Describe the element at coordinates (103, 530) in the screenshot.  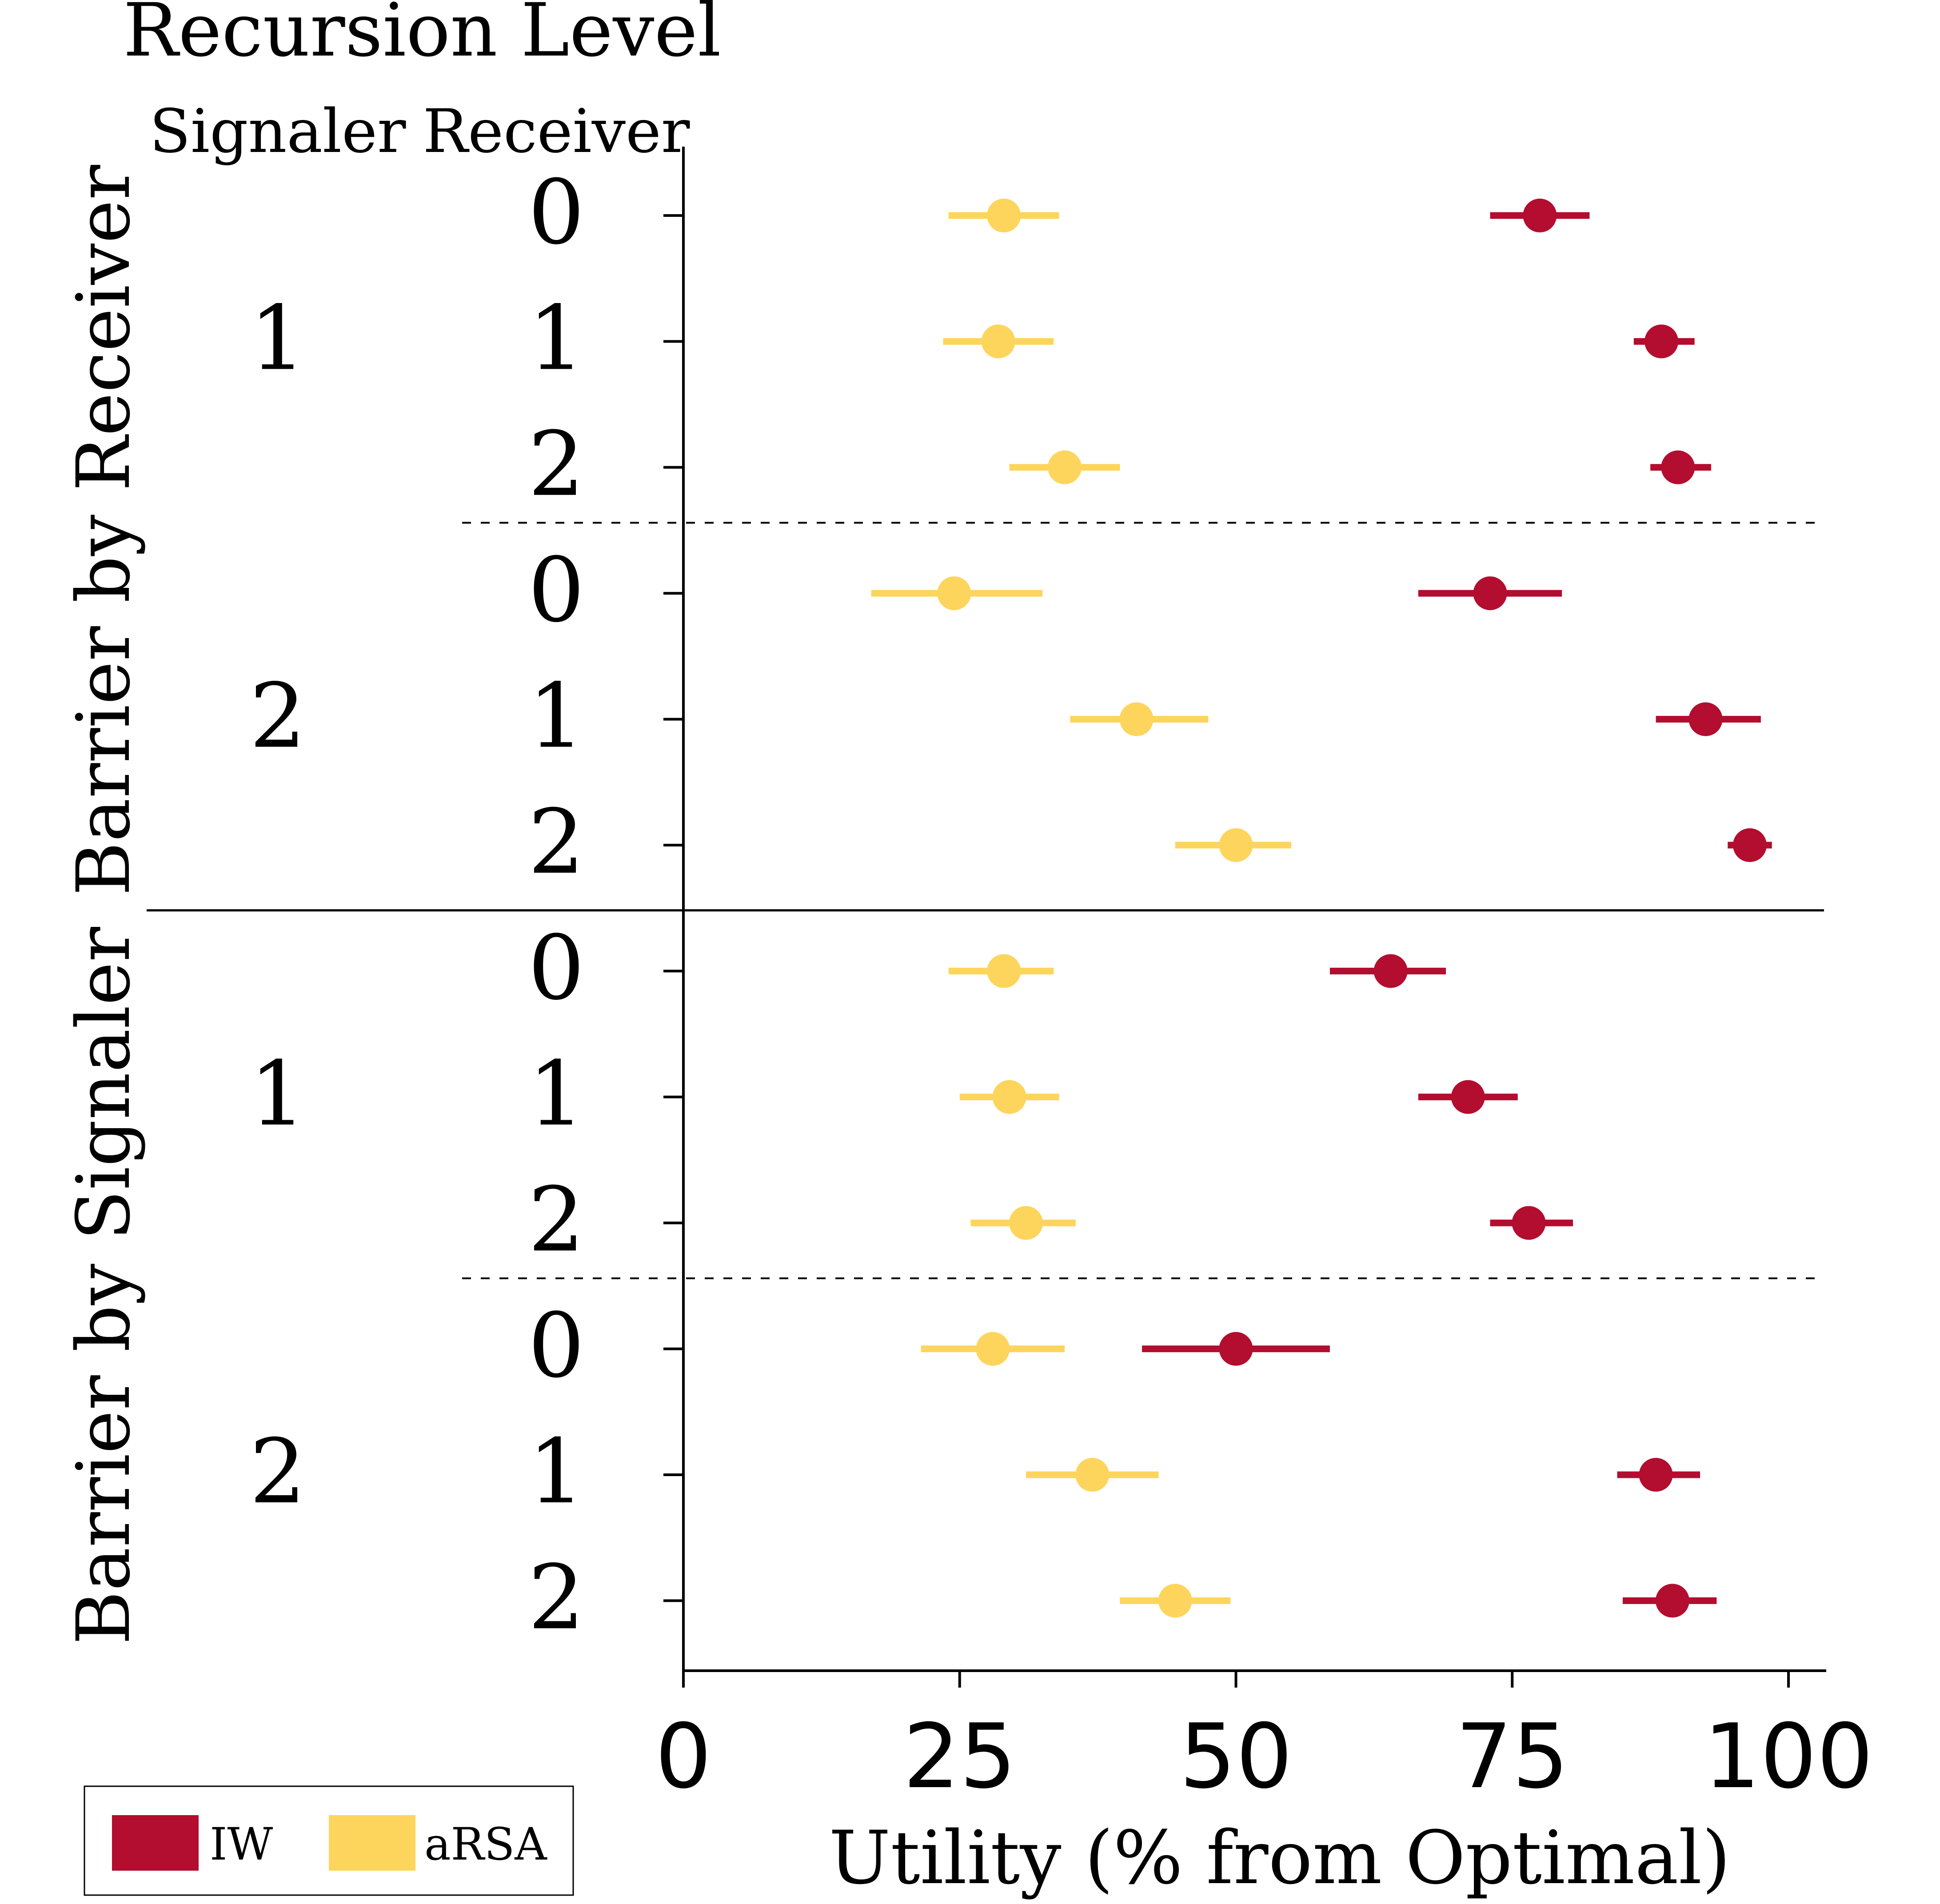
I see `group-label: Barrier by Receiver` at that location.